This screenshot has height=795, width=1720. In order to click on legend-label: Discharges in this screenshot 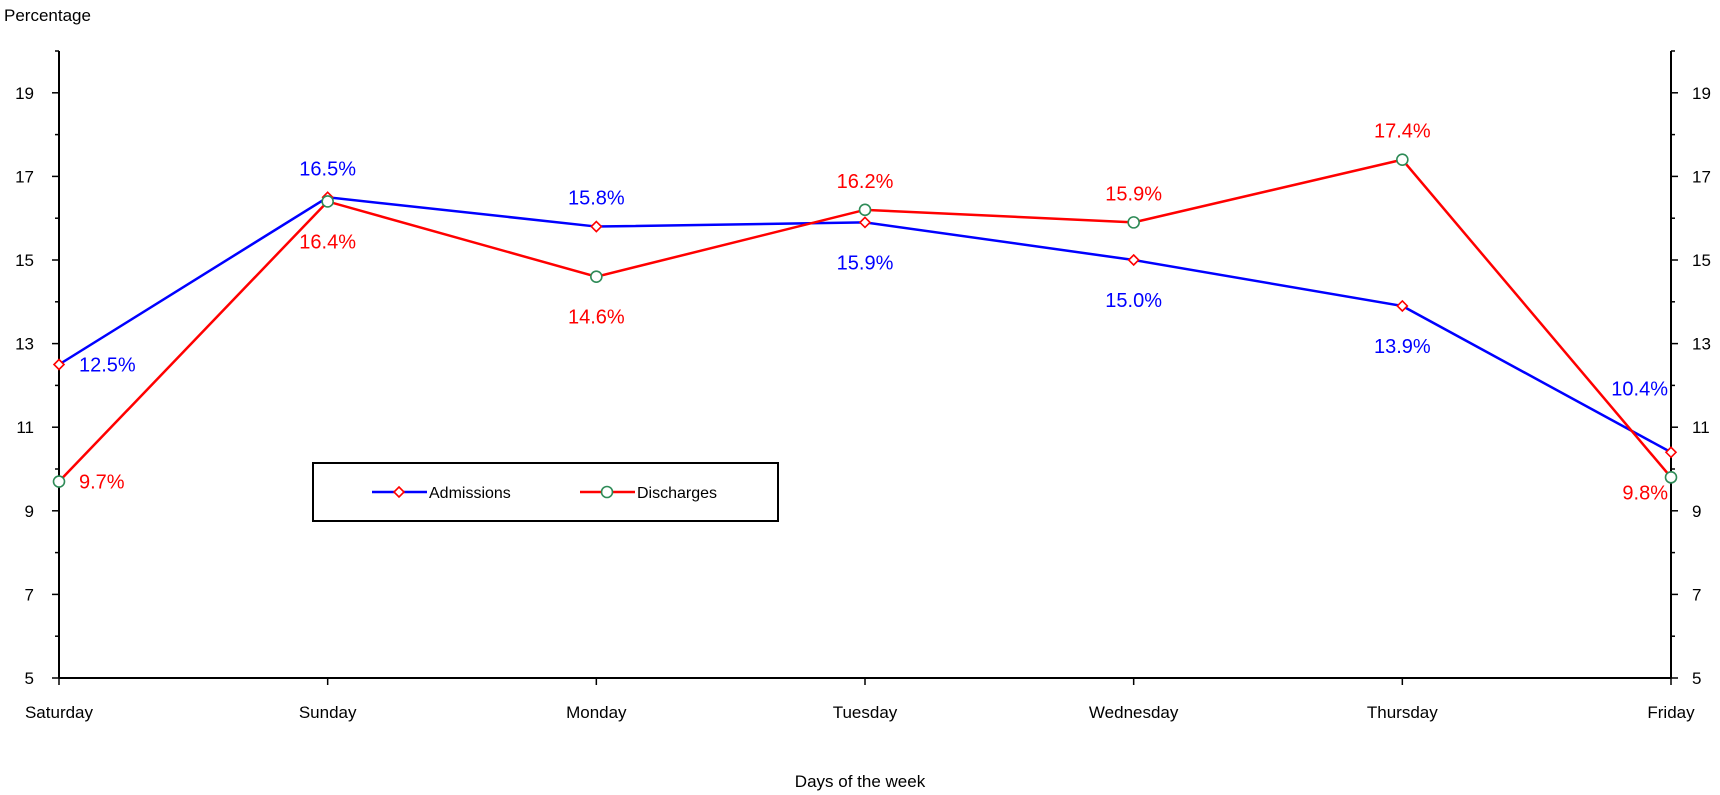, I will do `click(677, 493)`.